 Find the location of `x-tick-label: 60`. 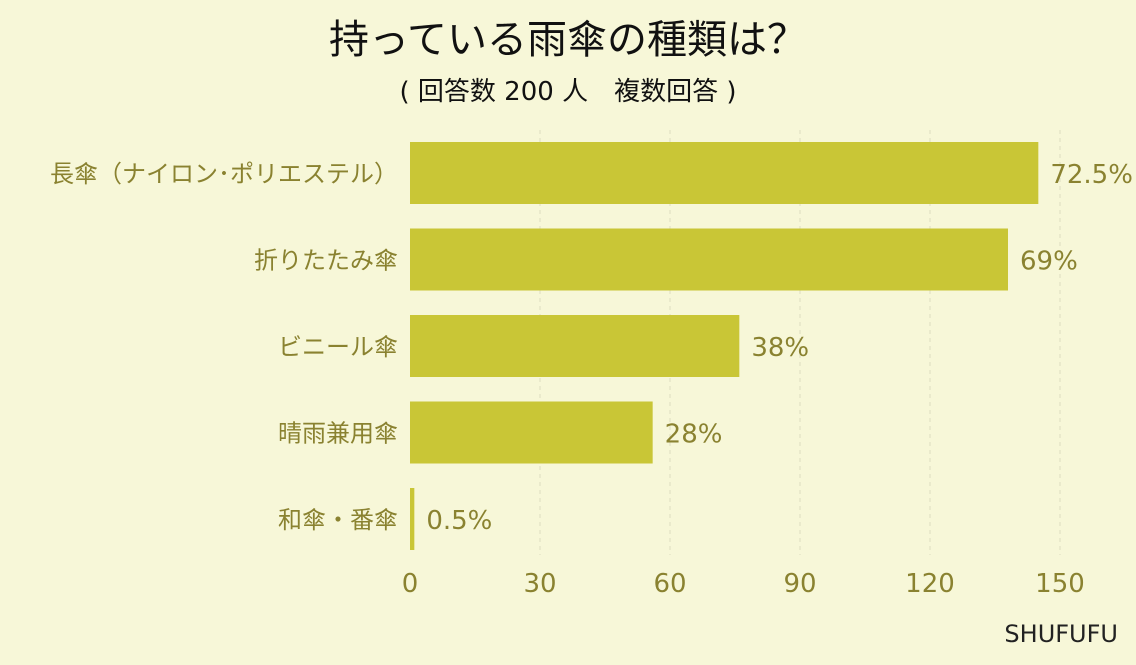

x-tick-label: 60 is located at coordinates (669, 584).